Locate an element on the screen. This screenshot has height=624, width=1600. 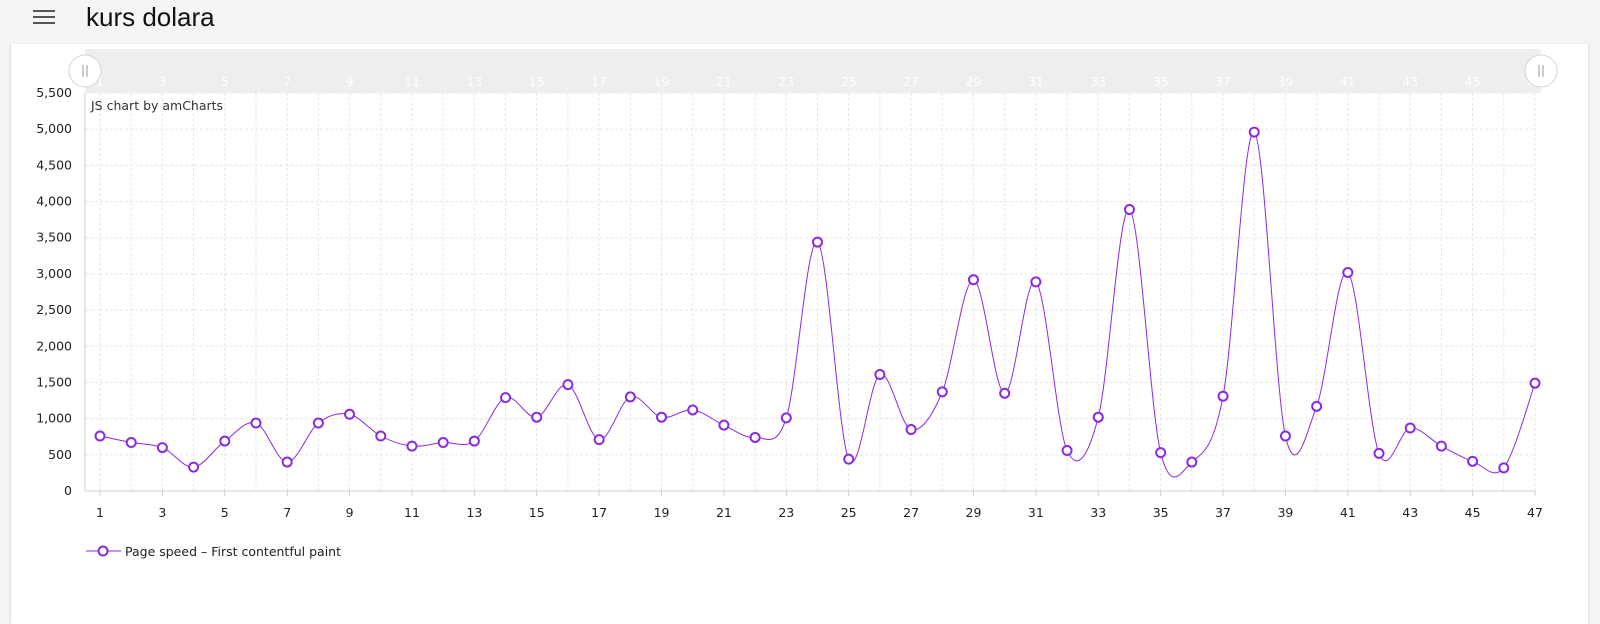
legend-label: Page speed – First contentful paint is located at coordinates (233, 551).